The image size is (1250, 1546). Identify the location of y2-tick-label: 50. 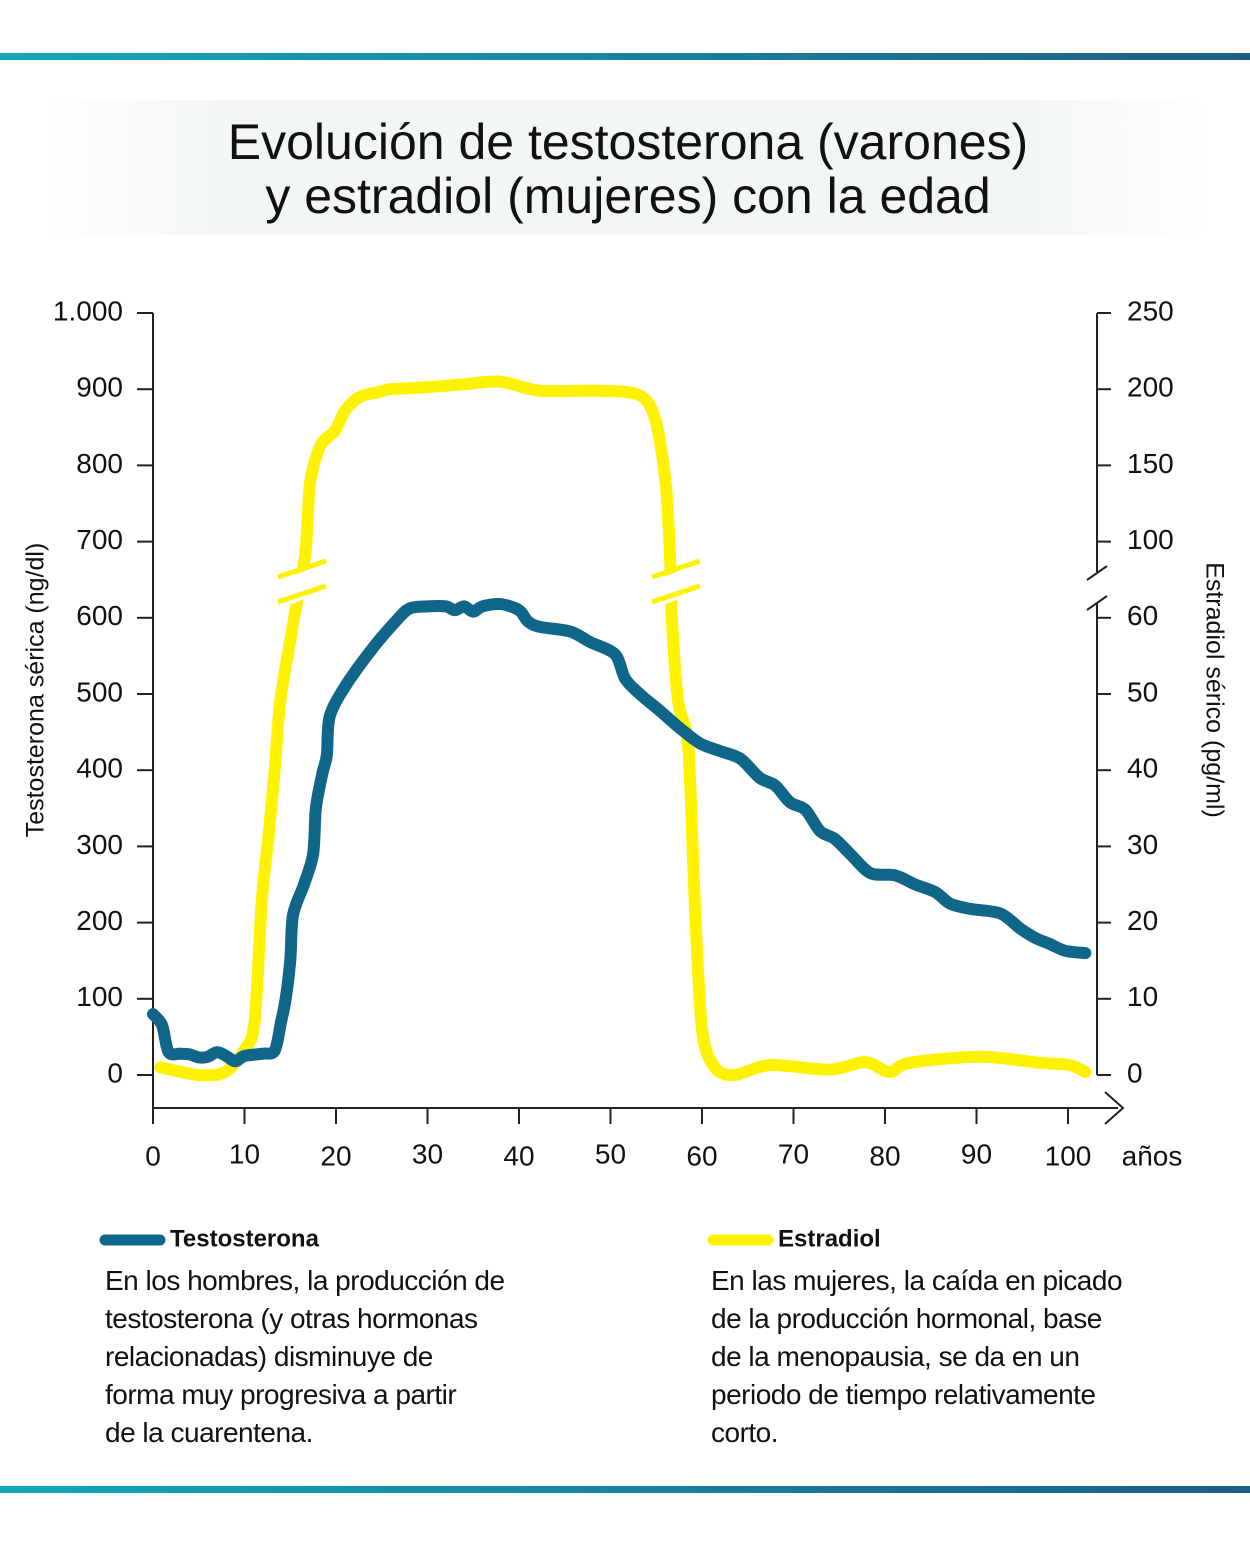
(1142, 691).